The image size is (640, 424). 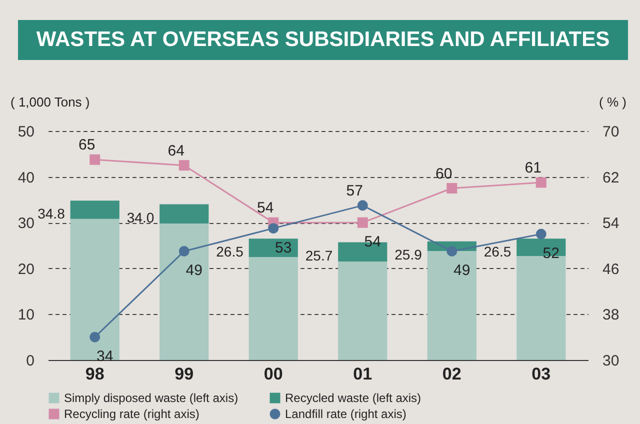 I want to click on legend-label: Recycled waste (left axis), so click(x=353, y=398).